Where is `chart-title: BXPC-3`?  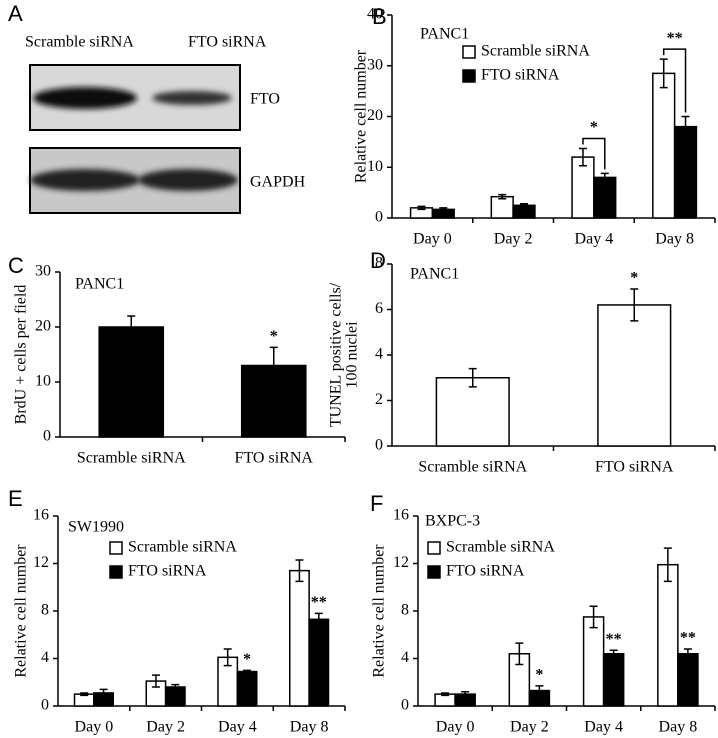
chart-title: BXPC-3 is located at coordinates (452, 521).